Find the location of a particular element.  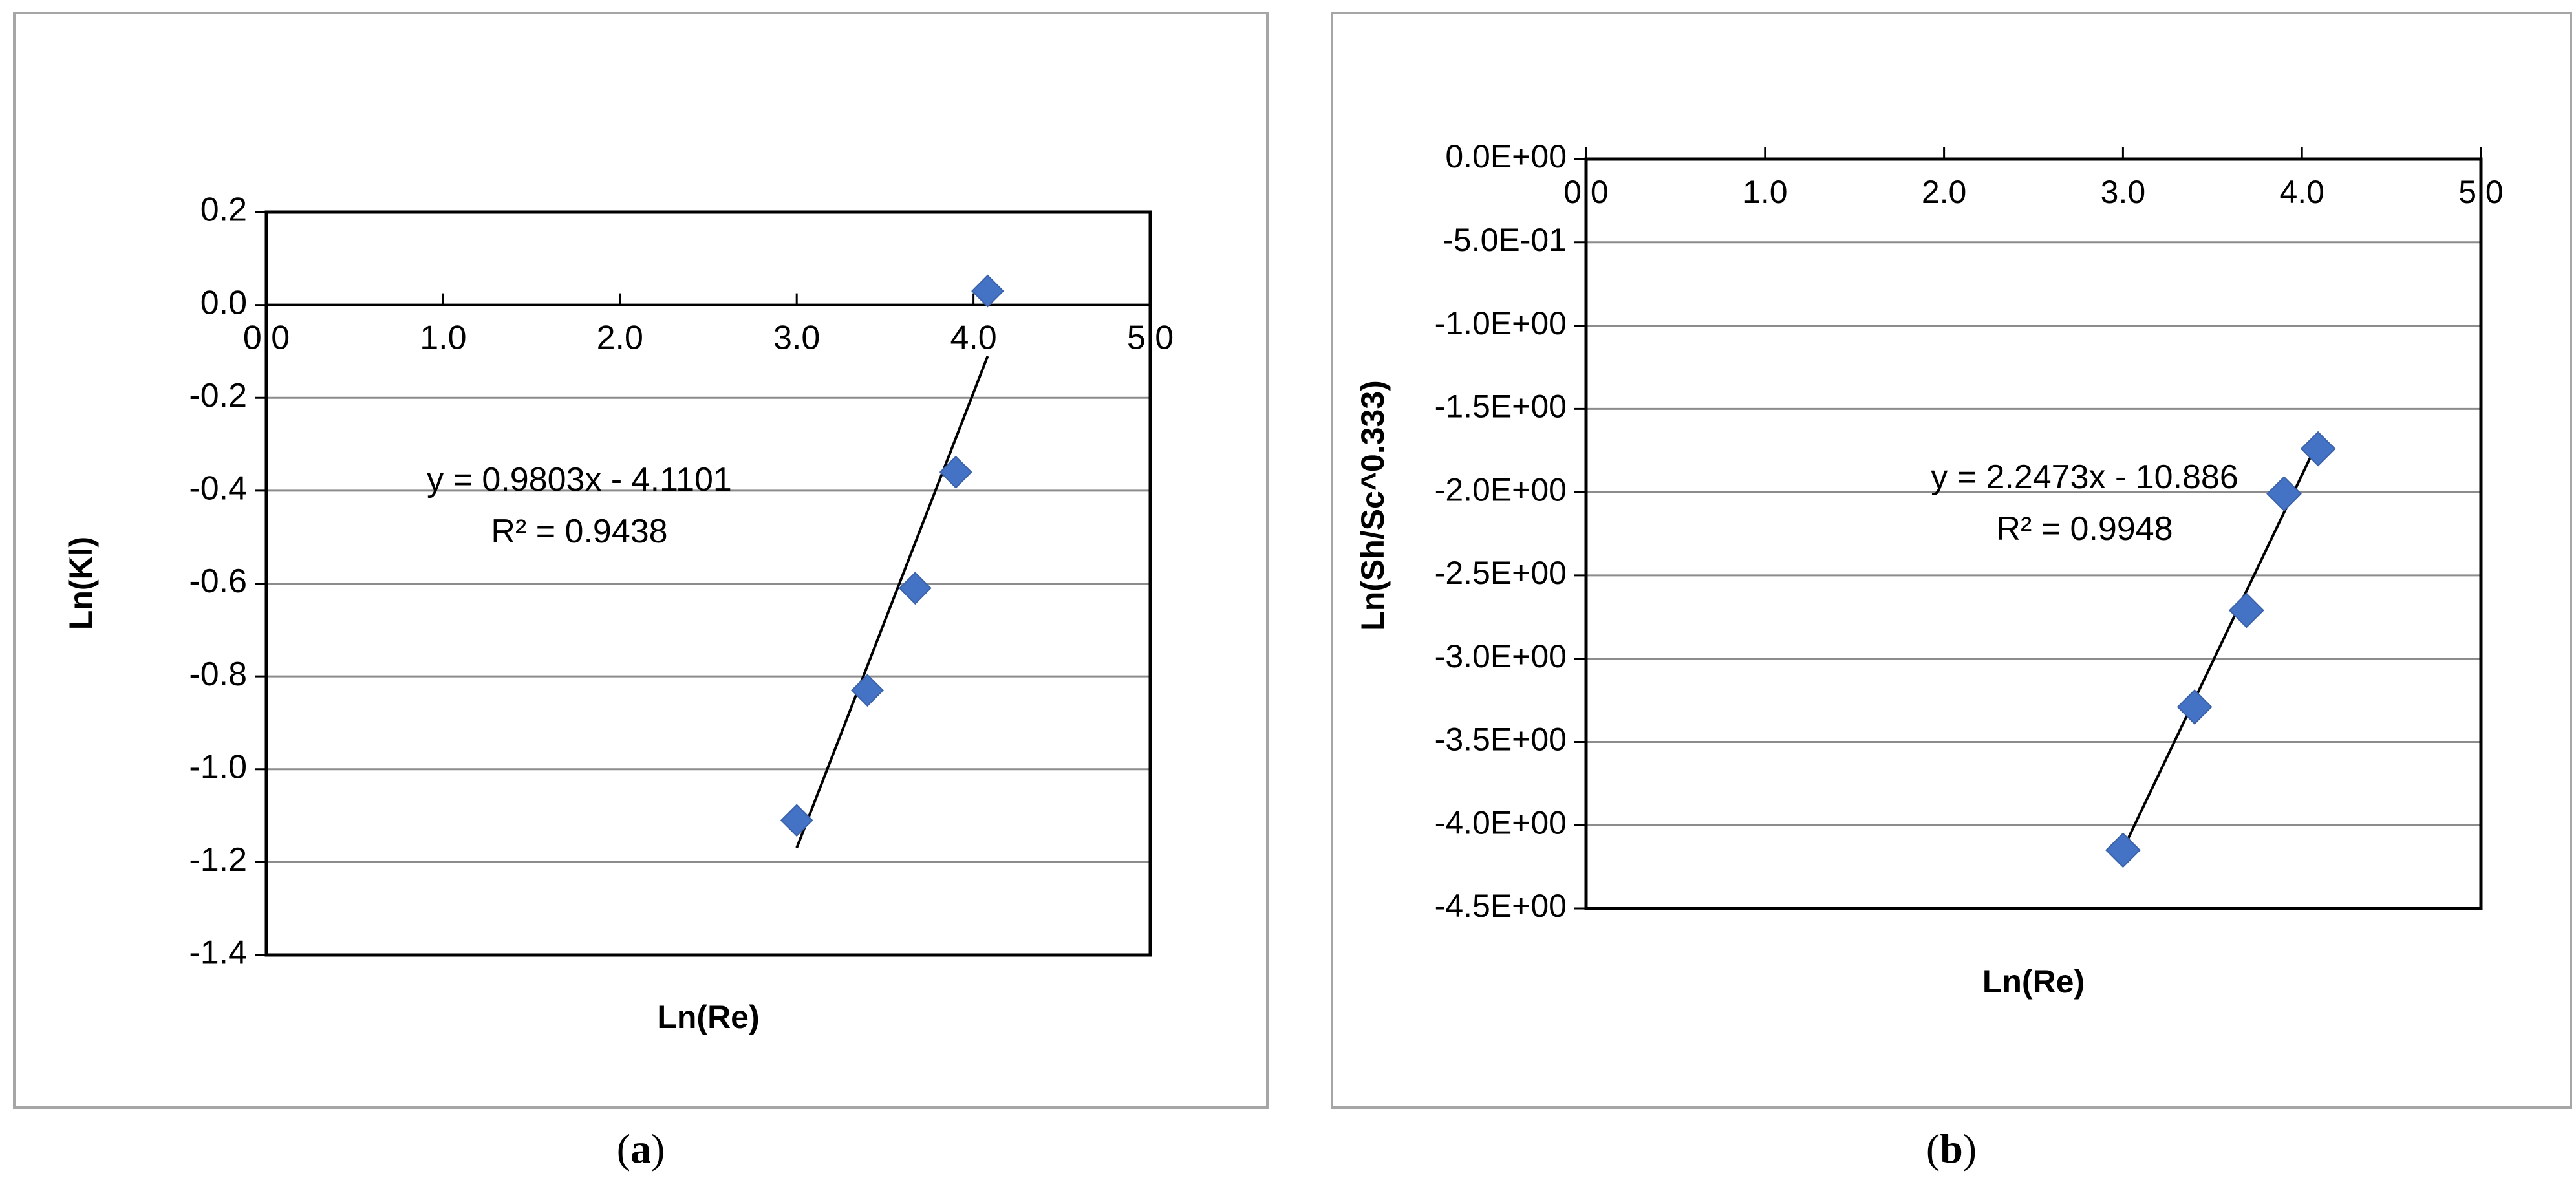

y-tick-label: -2.5E+00 is located at coordinates (1501, 573).